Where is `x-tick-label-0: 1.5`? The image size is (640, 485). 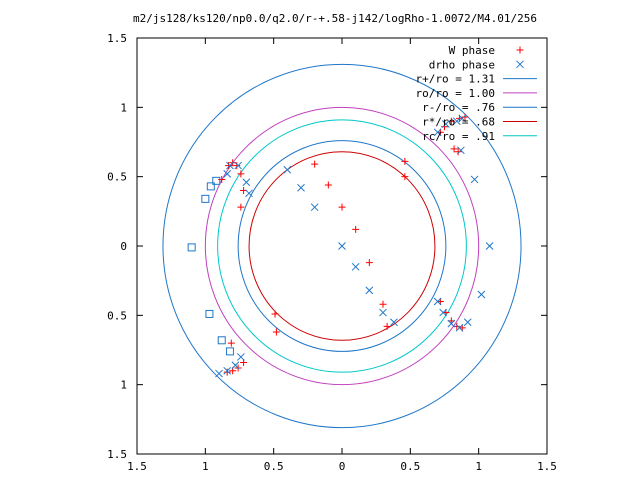
x-tick-label-0: 1.5 is located at coordinates (137, 466).